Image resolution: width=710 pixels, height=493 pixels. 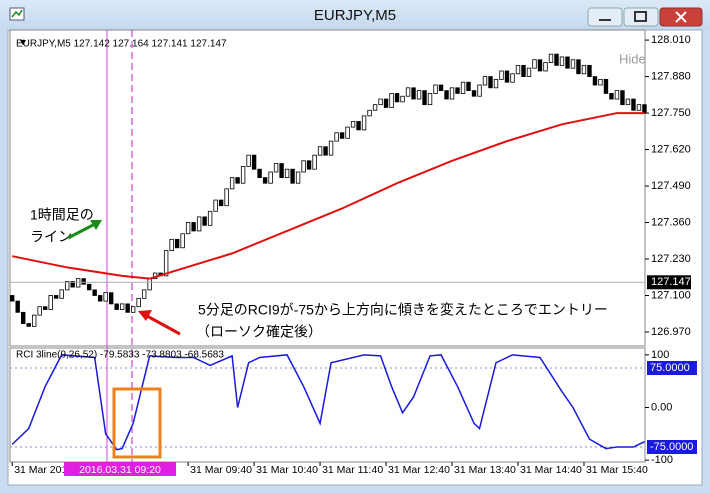 What do you see at coordinates (671, 295) in the screenshot?
I see `y-tick-label: 127.100` at bounding box center [671, 295].